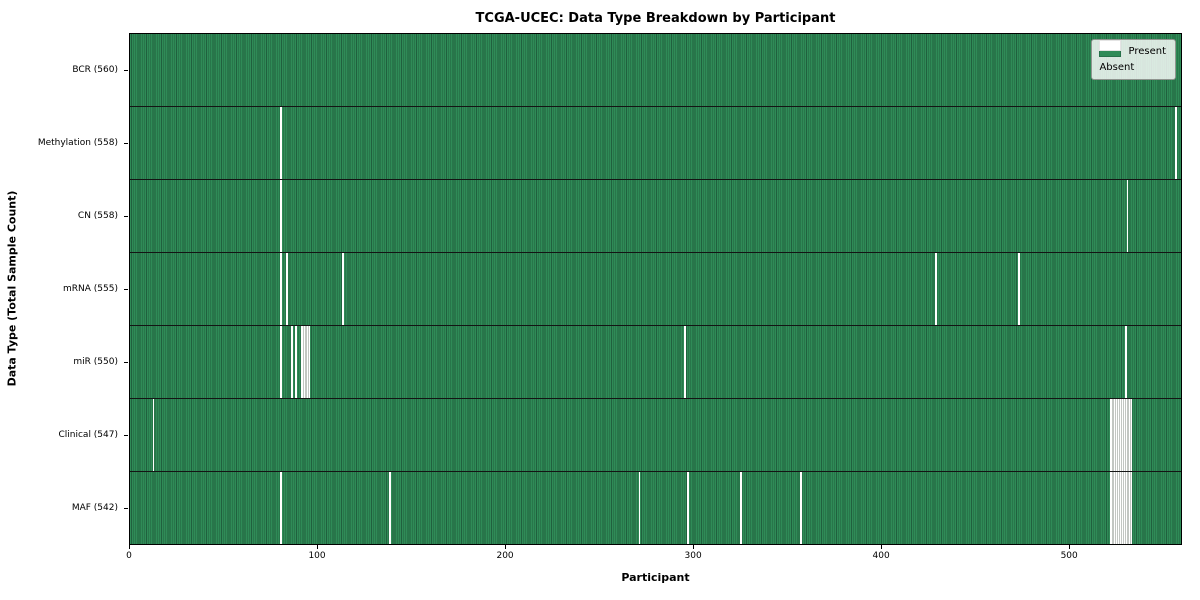 The width and height of the screenshot is (1200, 600). Describe the element at coordinates (77, 142) in the screenshot. I see `y-tick-label: Methylation (558)` at that location.